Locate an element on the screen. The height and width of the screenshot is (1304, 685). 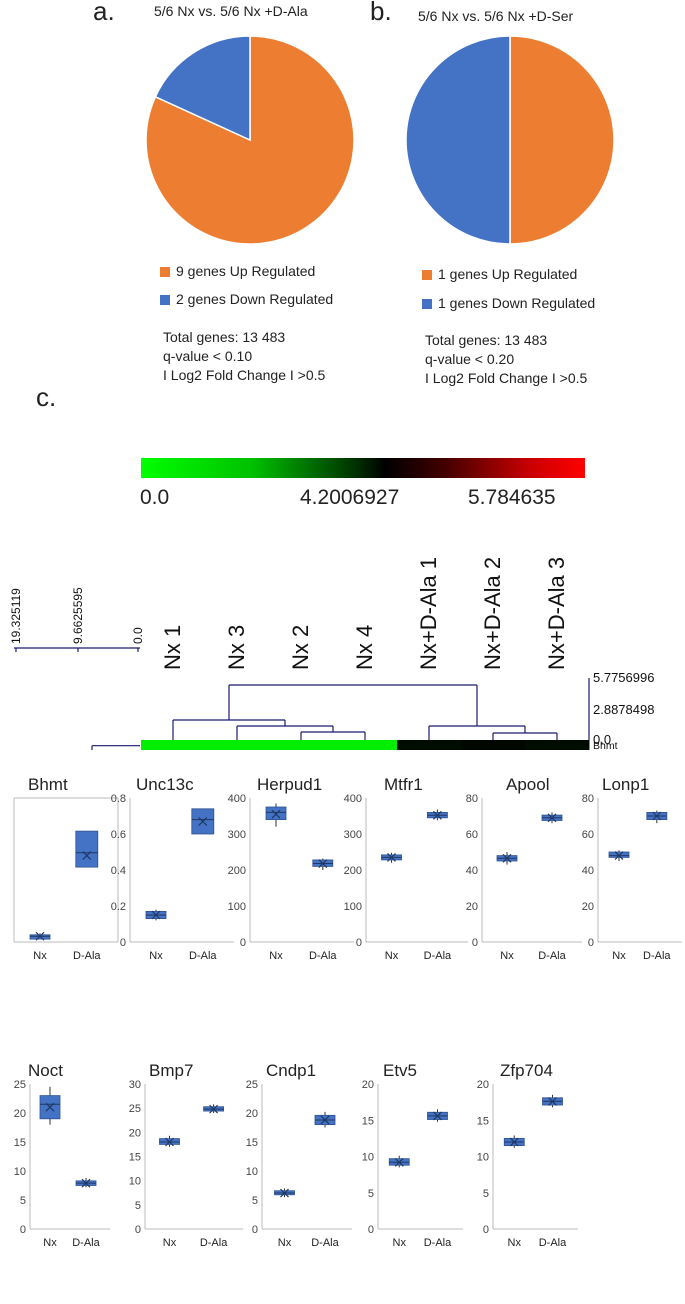
pie-b-slice-down is located at coordinates (458, 140).